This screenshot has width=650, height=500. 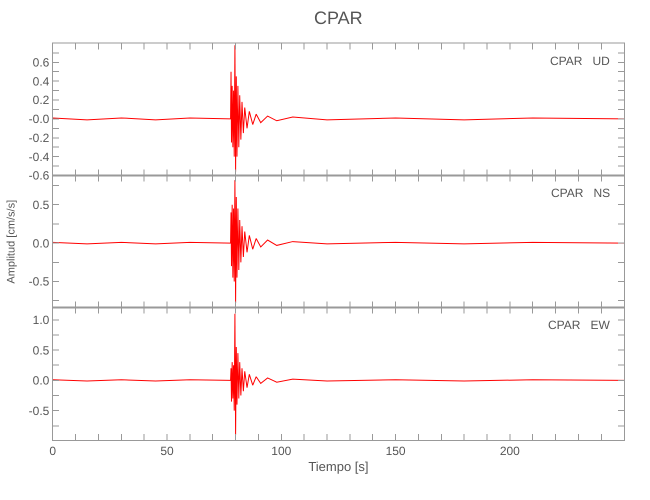 What do you see at coordinates (338, 466) in the screenshot?
I see `x-axis-title: Tiempo [s]` at bounding box center [338, 466].